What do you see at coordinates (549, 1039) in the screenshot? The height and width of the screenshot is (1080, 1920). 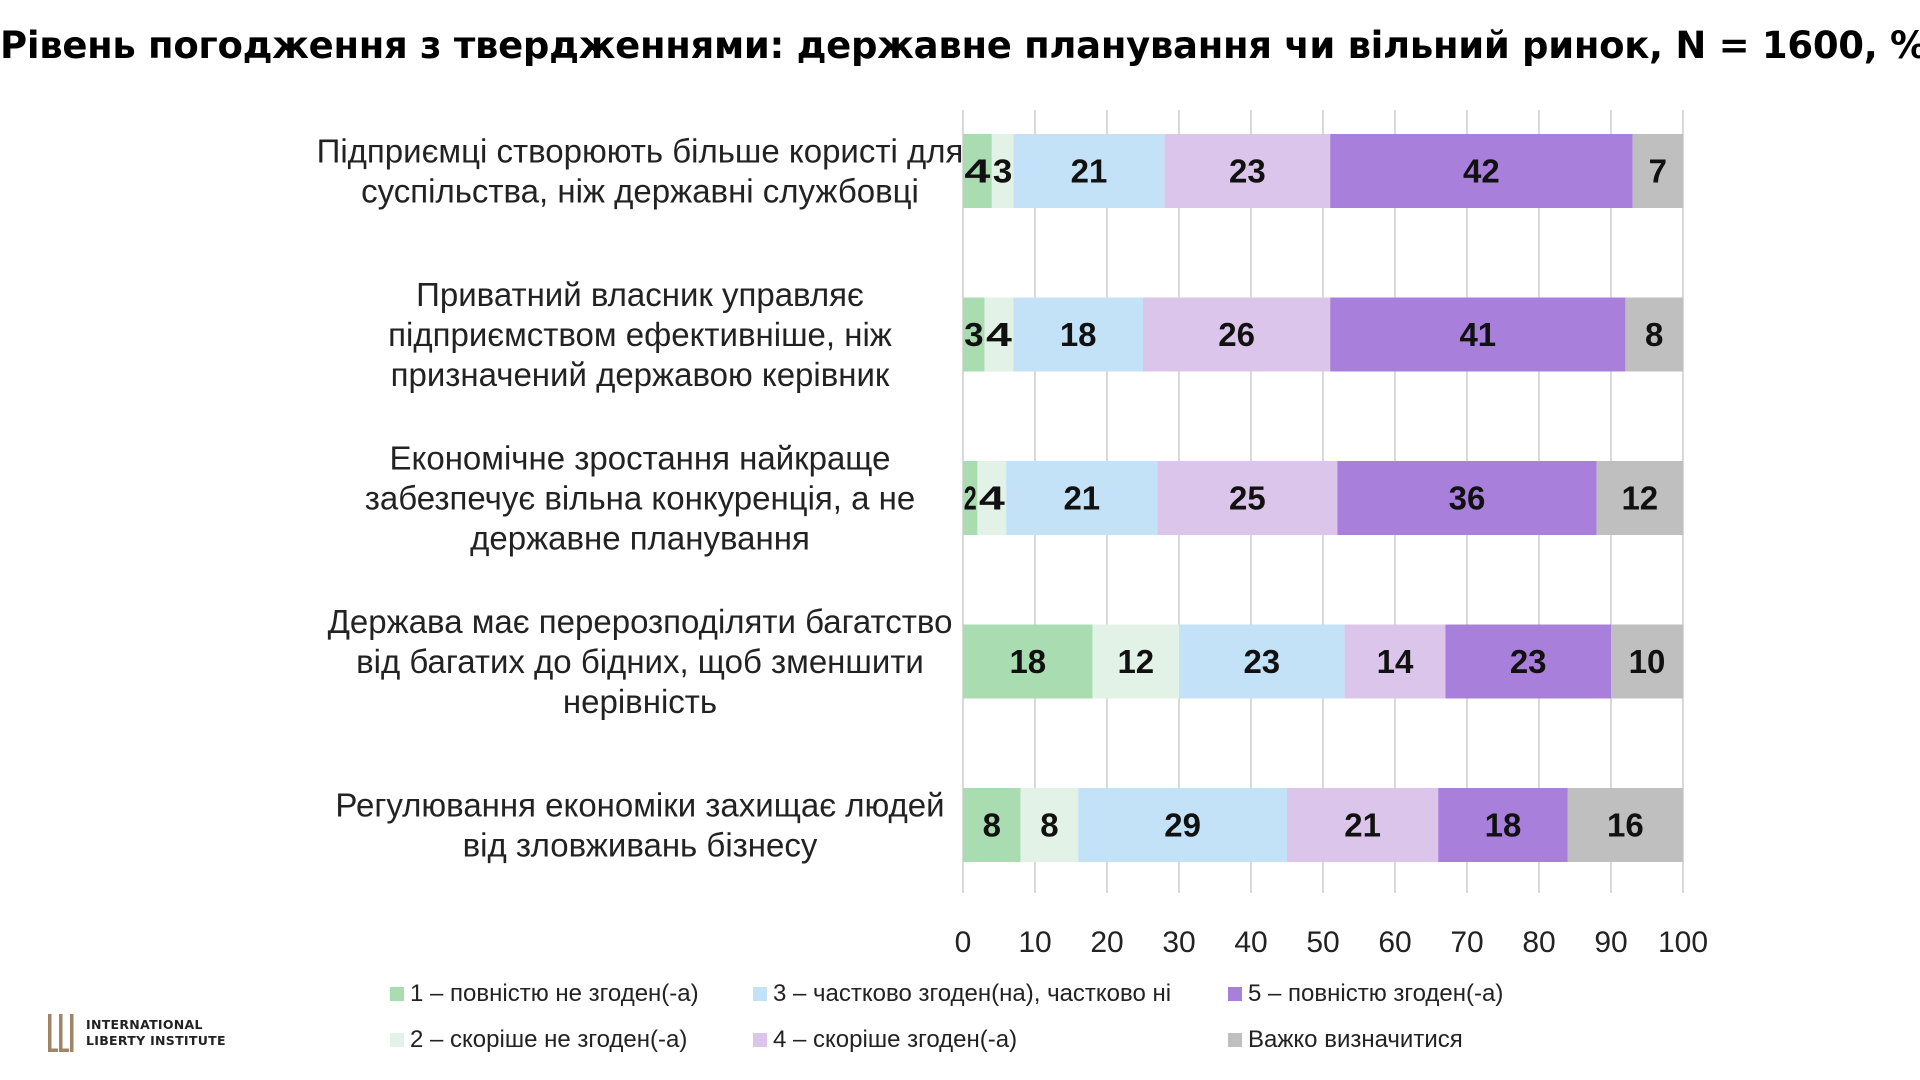 I see `legend-label: 2 – скоріше не згоден(-а)` at bounding box center [549, 1039].